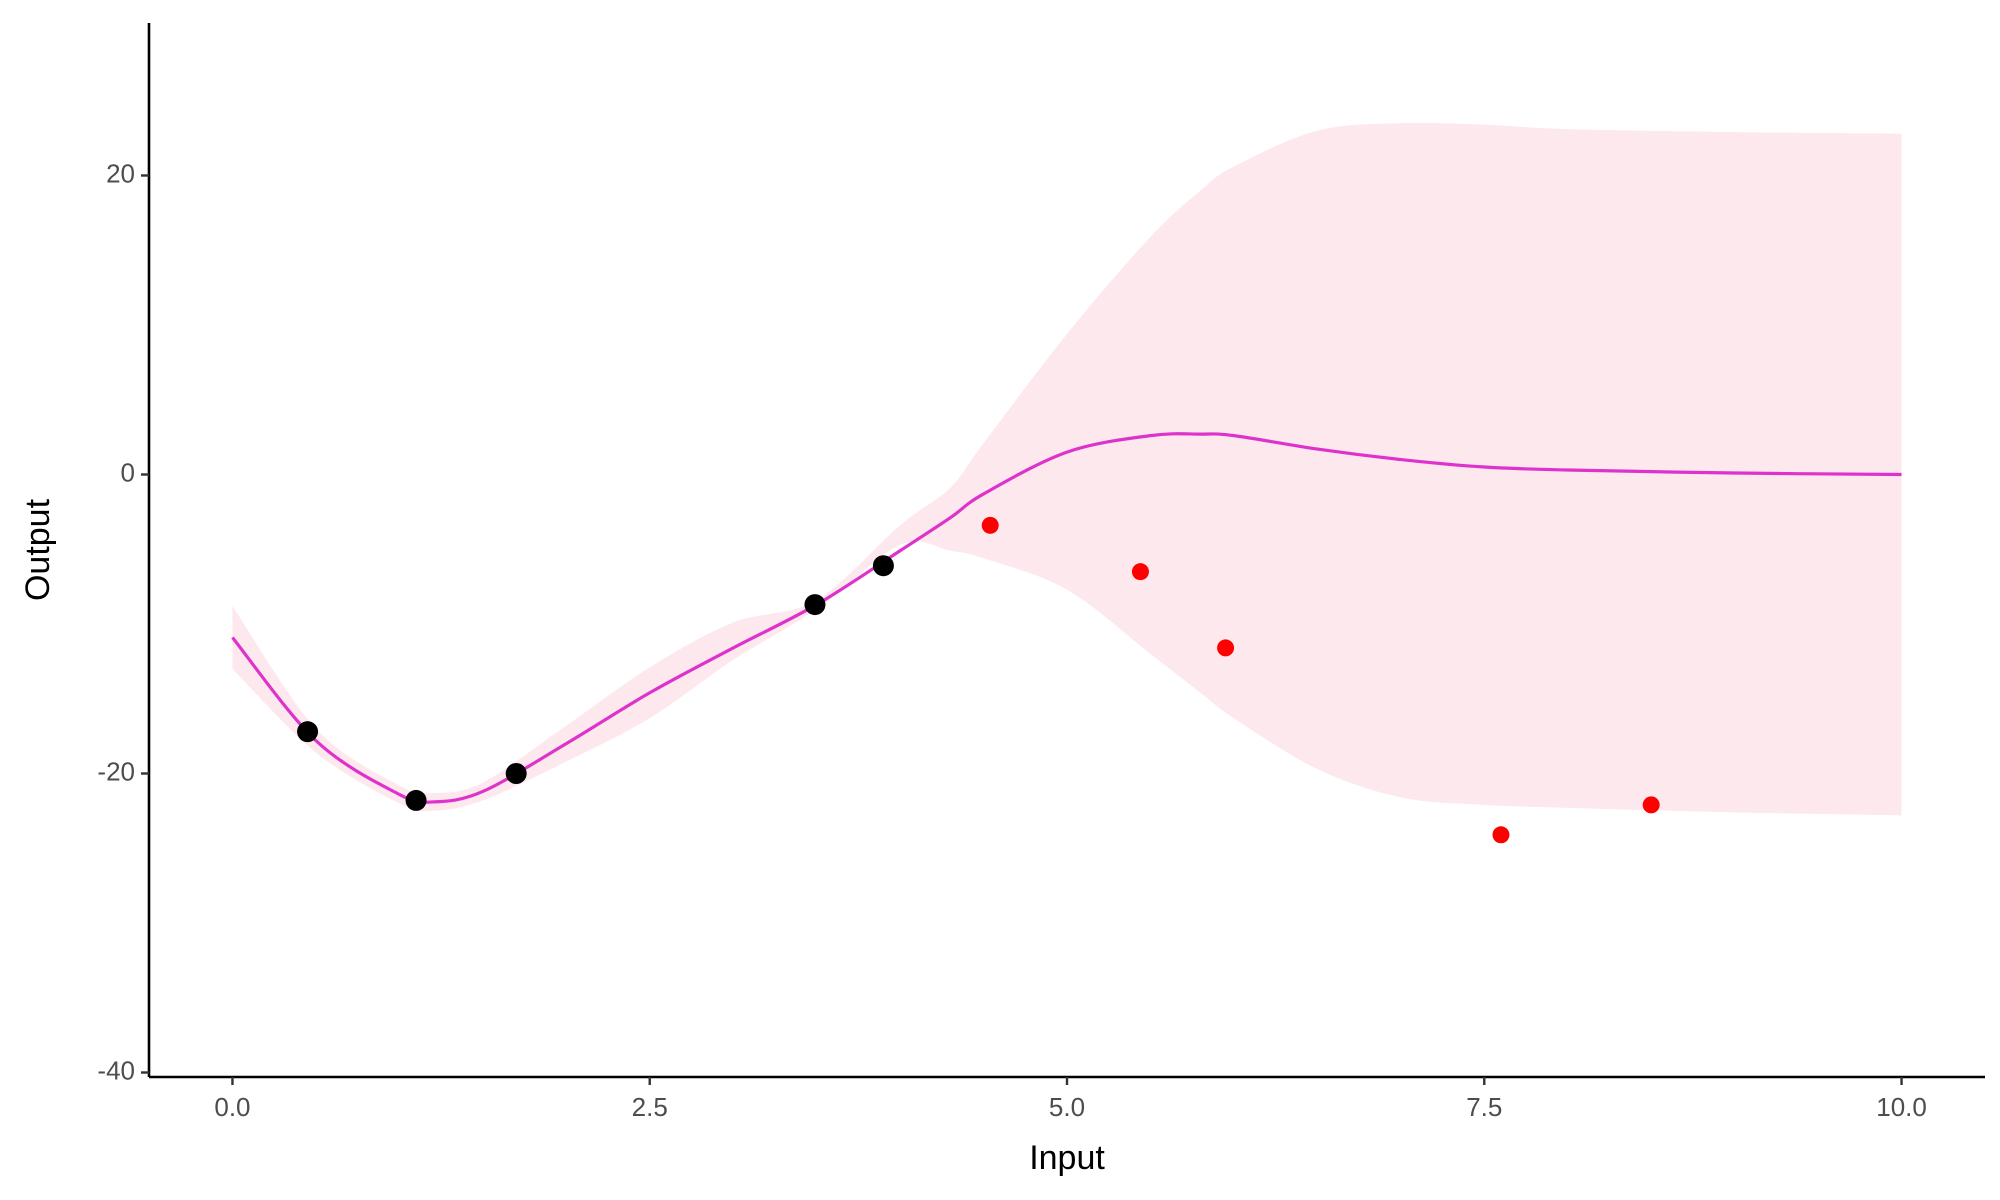 The height and width of the screenshot is (1200, 2000). Describe the element at coordinates (128, 472) in the screenshot. I see `y-tick-label: 0` at that location.